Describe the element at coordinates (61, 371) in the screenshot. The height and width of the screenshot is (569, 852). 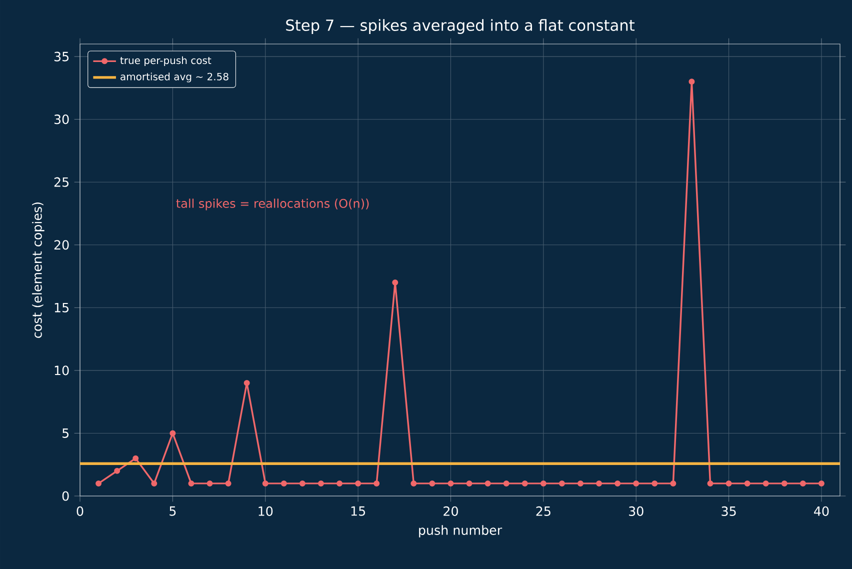
I see `y-tick-label: 10` at that location.